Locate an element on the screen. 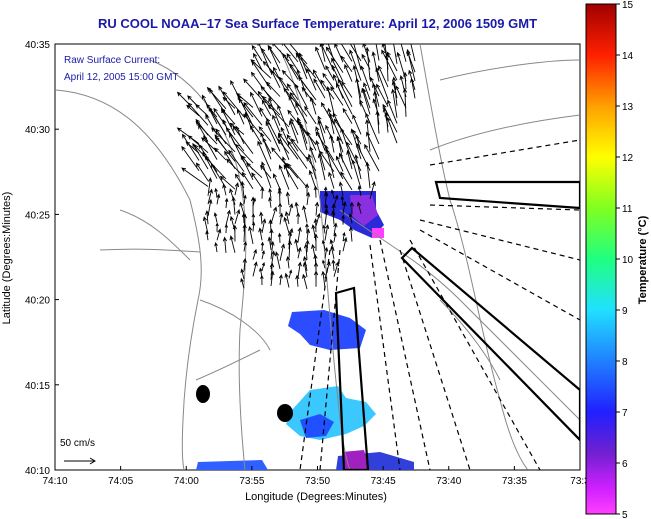 This screenshot has height=519, width=651. colorbar is located at coordinates (601, 259).